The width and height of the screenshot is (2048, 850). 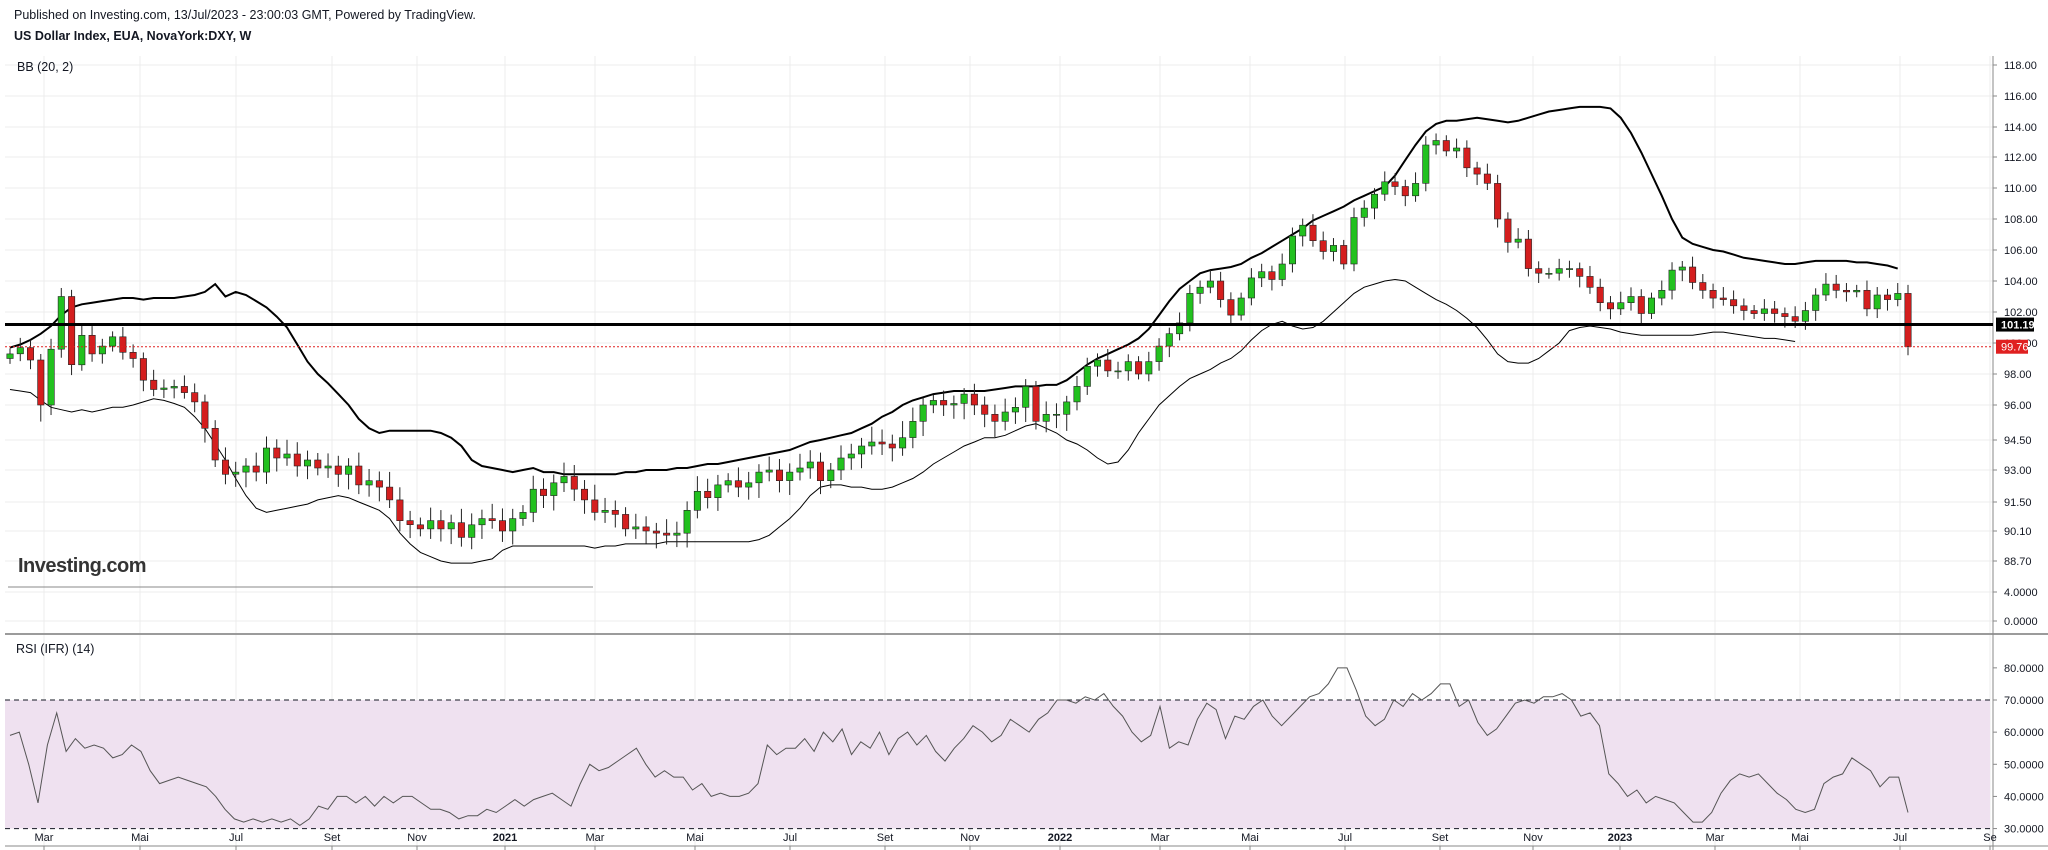 What do you see at coordinates (2024, 765) in the screenshot?
I see `rsi-tick-label: 50.0000` at bounding box center [2024, 765].